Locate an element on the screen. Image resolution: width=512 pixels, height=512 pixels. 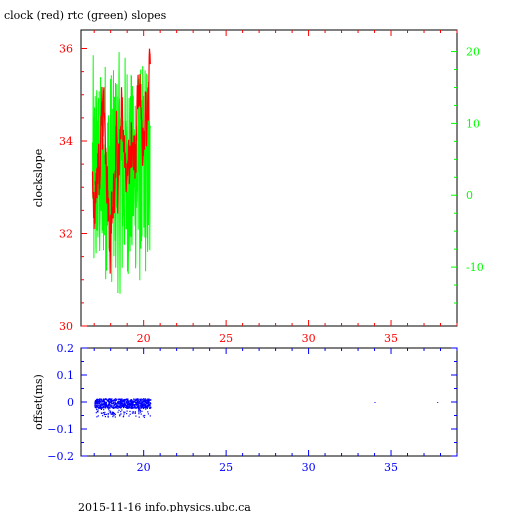
offset-x-tick-label: 20 is located at coordinates (144, 467).